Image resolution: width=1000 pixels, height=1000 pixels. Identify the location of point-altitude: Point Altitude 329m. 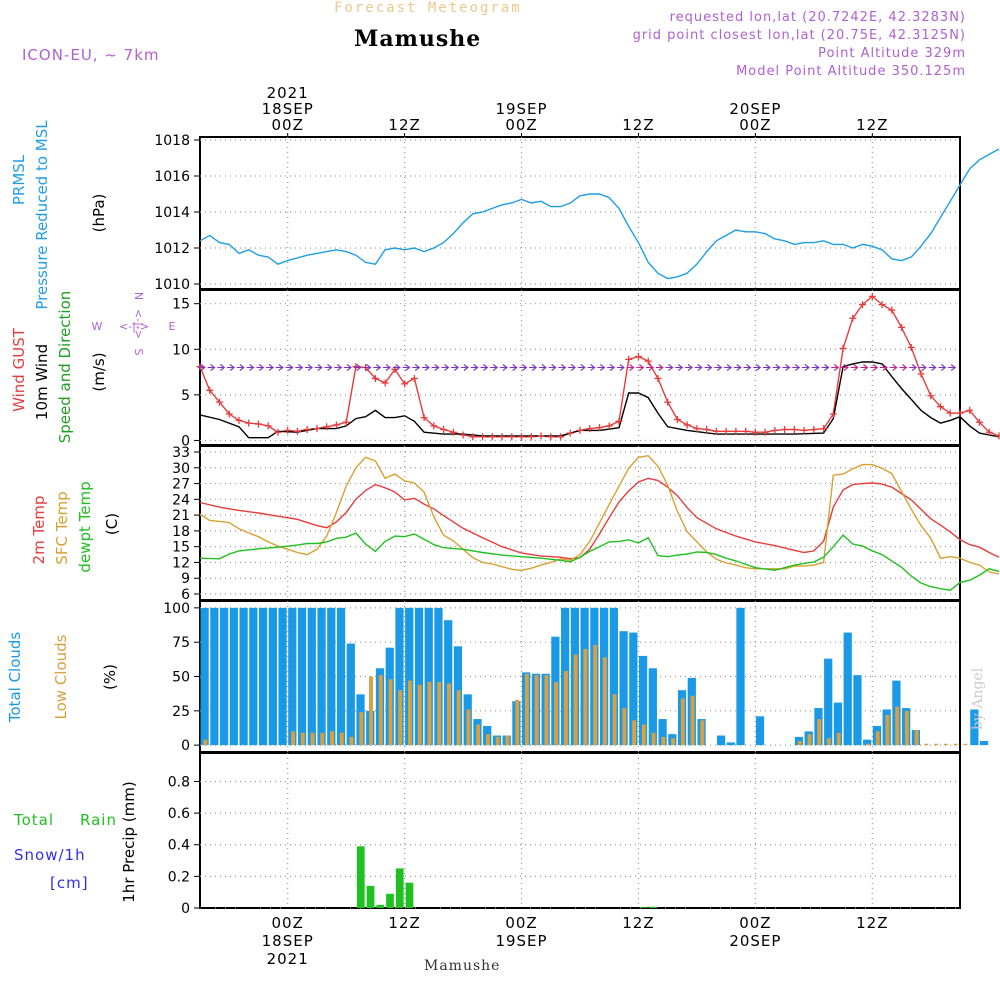
(892, 53).